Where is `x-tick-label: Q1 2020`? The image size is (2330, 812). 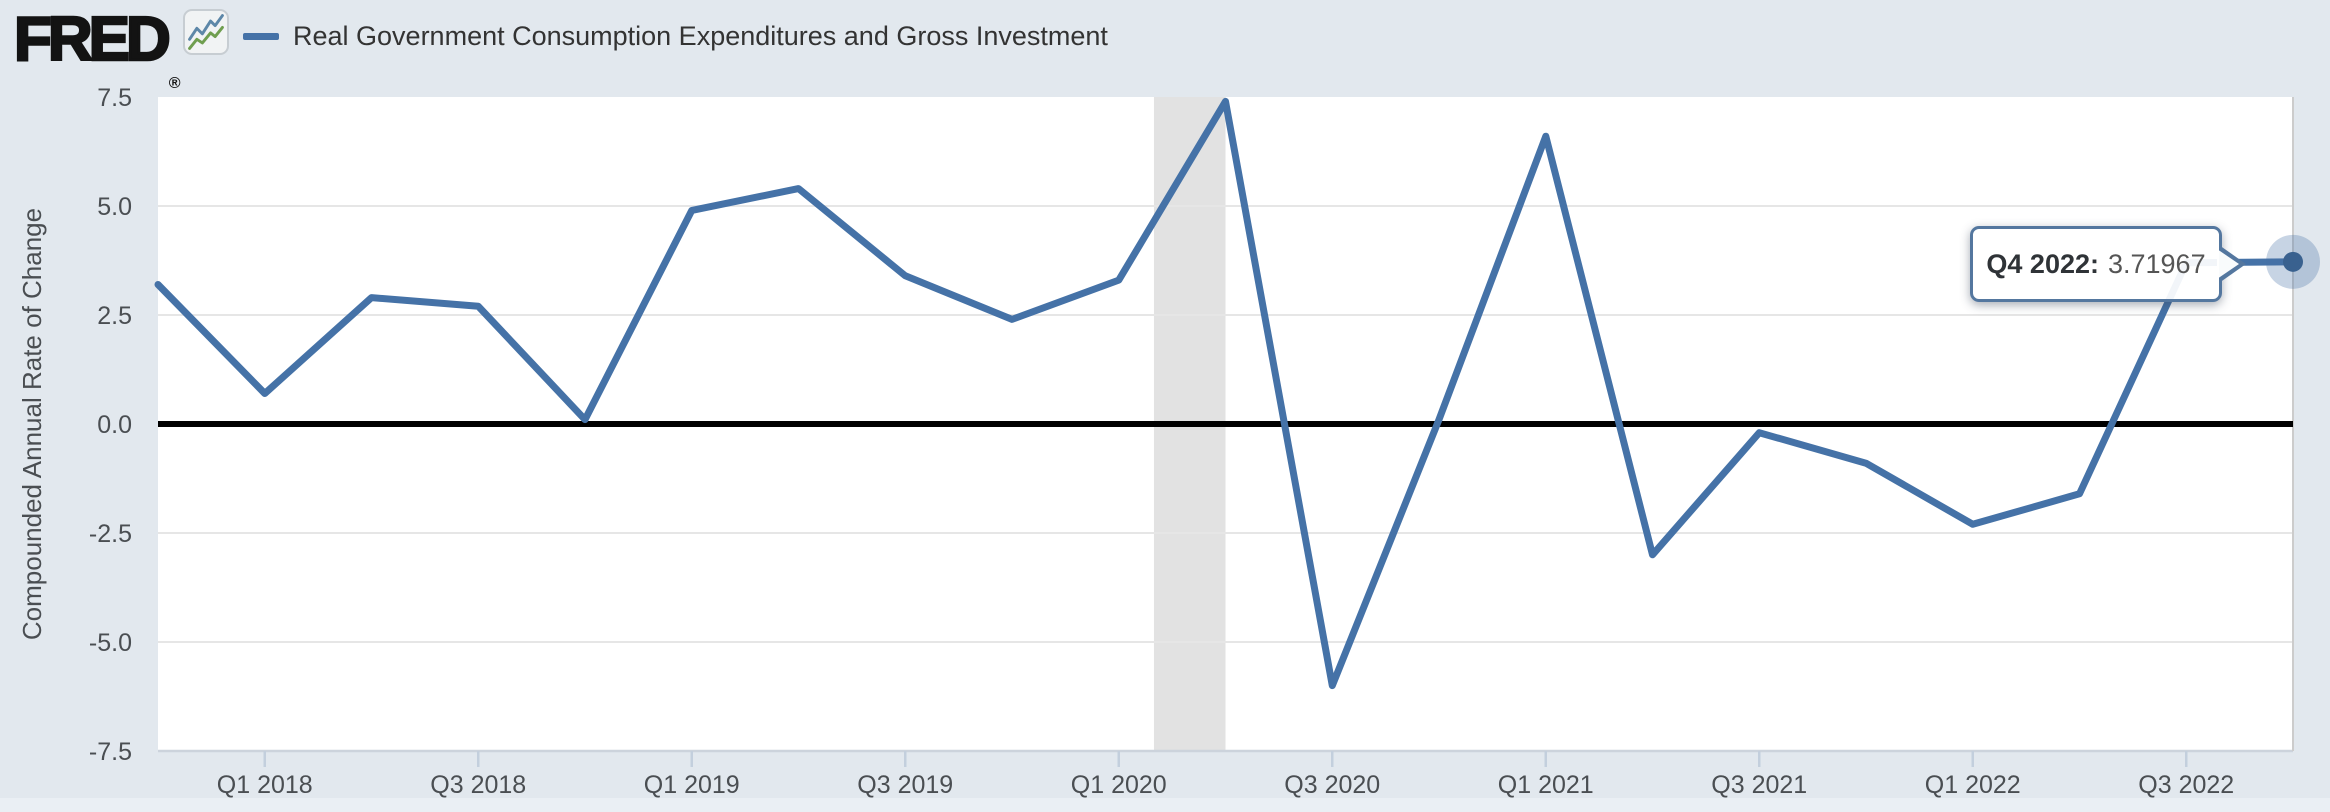 x-tick-label: Q1 2020 is located at coordinates (1119, 785).